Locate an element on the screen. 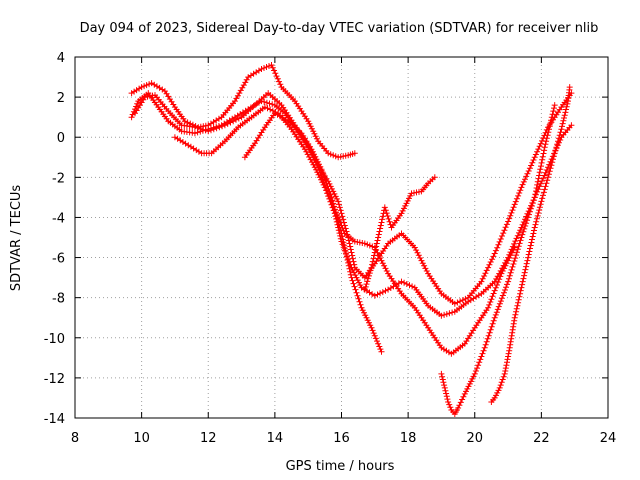 This screenshot has height=480, width=640. x-tick-label: 12 is located at coordinates (208, 438).